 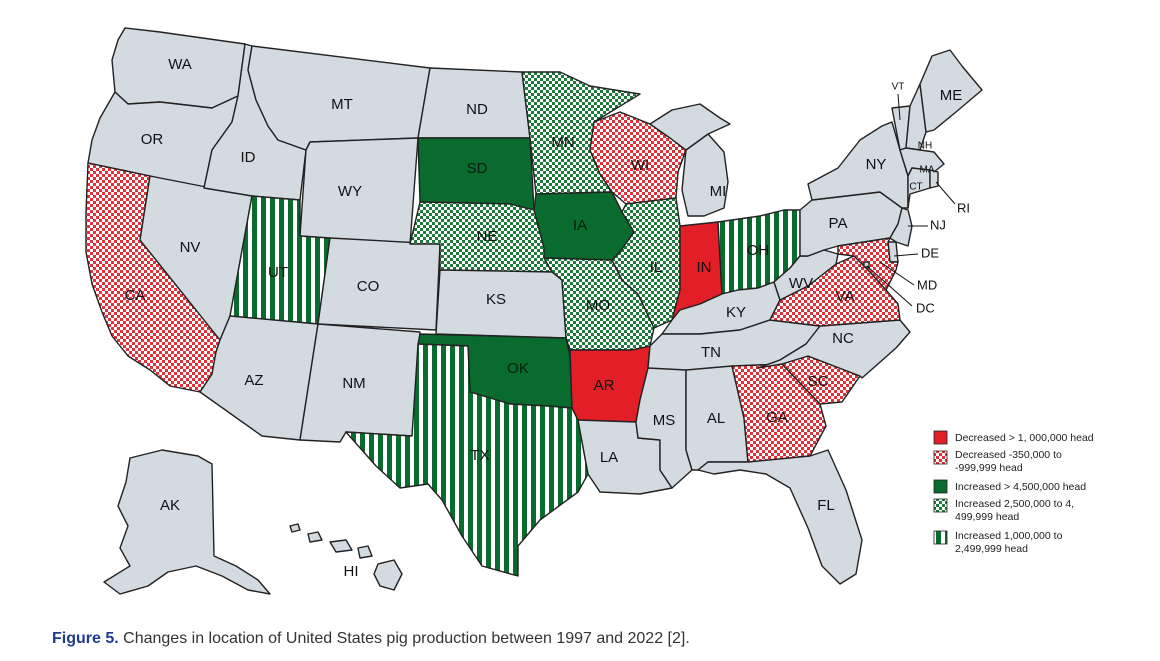 I want to click on label-mn: MN, so click(x=562, y=142).